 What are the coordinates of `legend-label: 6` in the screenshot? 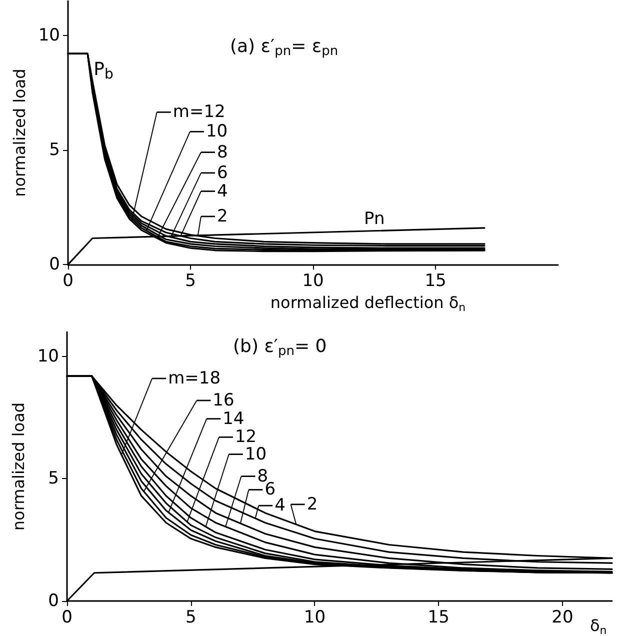 It's located at (222, 172).